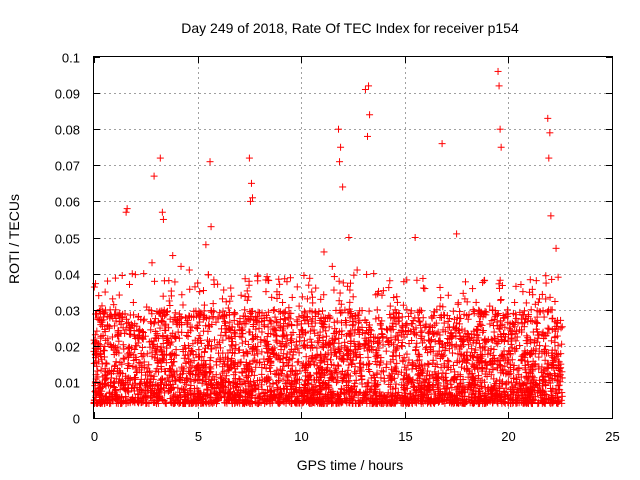 This screenshot has width=640, height=480. Describe the element at coordinates (67, 94) in the screenshot. I see `y-tick-label: 0.09` at that location.